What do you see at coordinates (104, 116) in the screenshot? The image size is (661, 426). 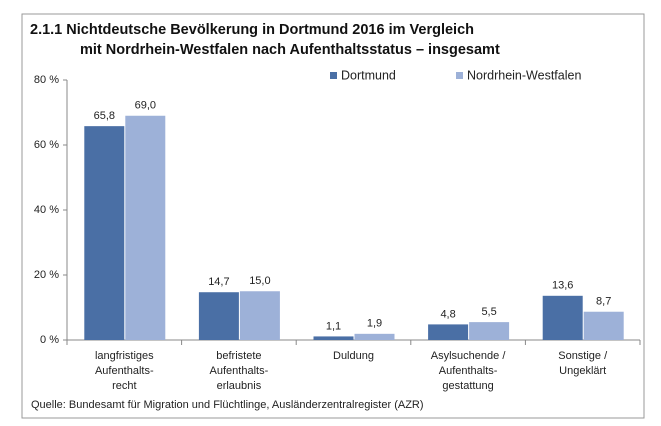 I see `value-label: 65,8` at bounding box center [104, 116].